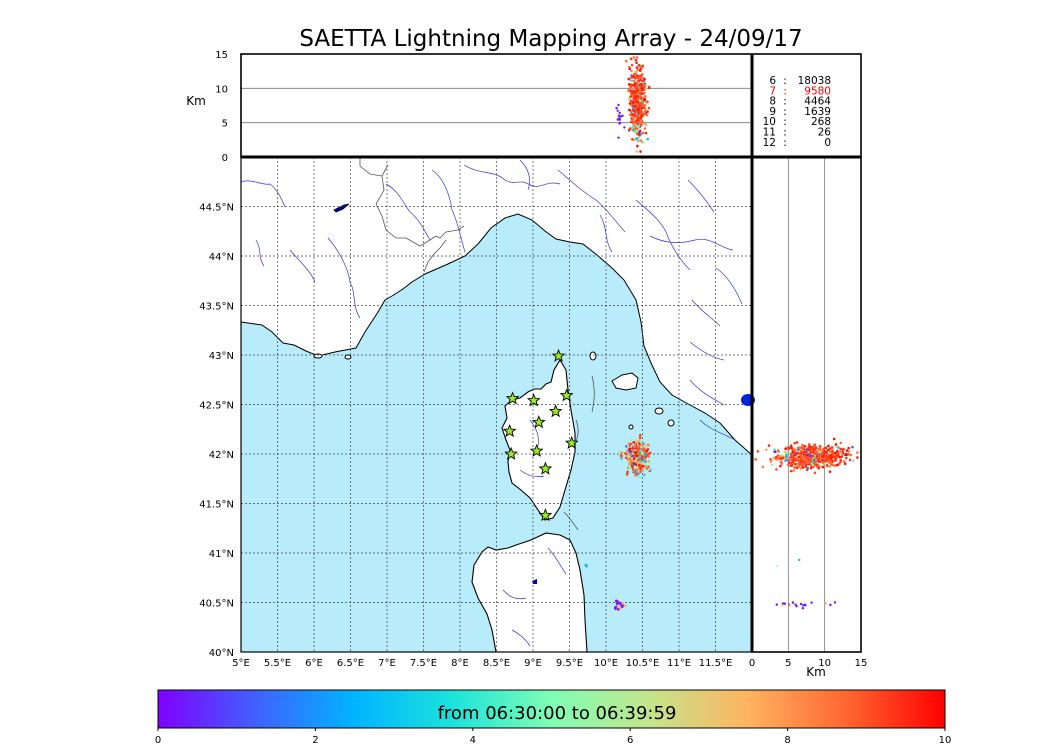 This screenshot has width=1050, height=750. Describe the element at coordinates (196, 101) in the screenshot. I see `altitude-axis-label: Km` at that location.